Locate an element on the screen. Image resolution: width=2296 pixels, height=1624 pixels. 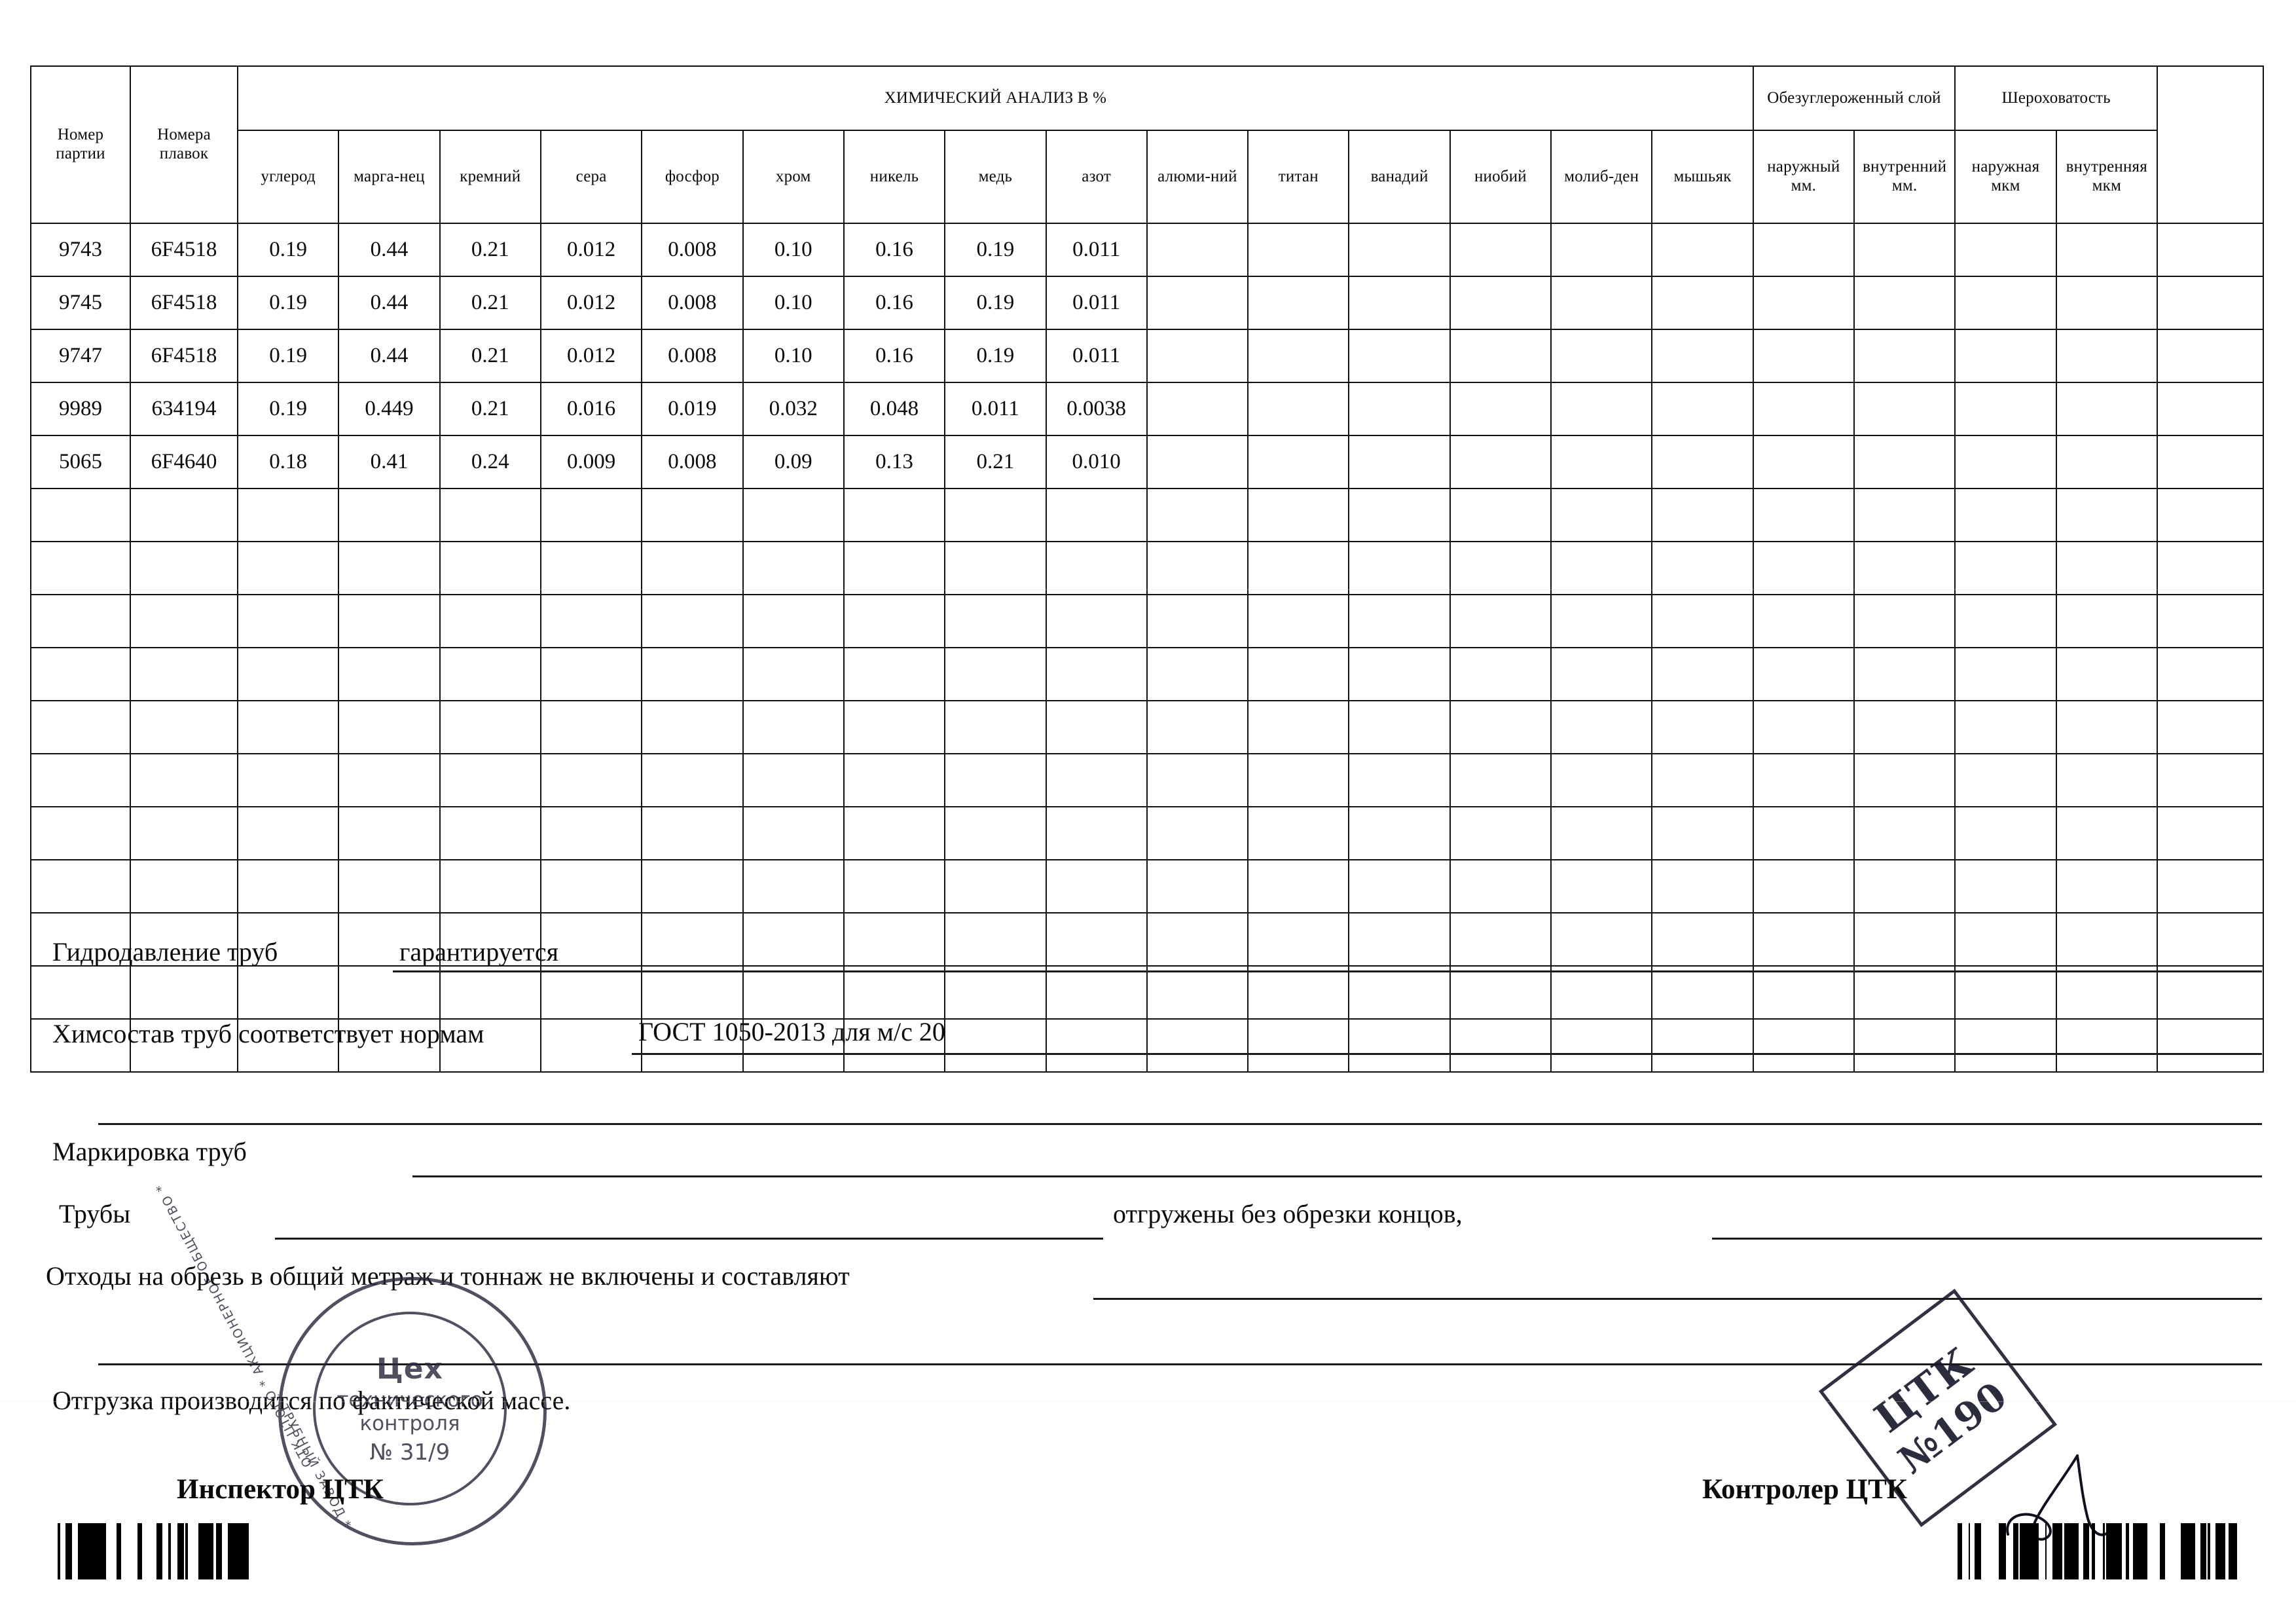
cell-sulfur: 0.009 is located at coordinates (591, 462).